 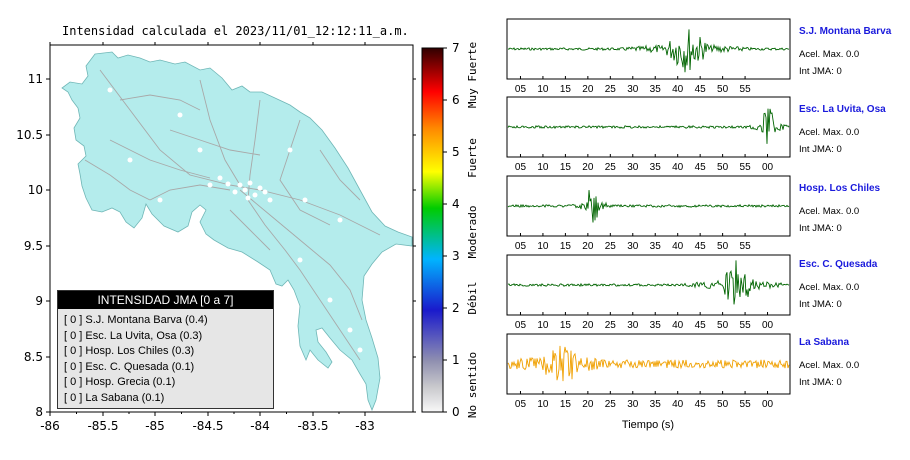 What do you see at coordinates (824, 342) in the screenshot?
I see `station-name: La Sabana` at bounding box center [824, 342].